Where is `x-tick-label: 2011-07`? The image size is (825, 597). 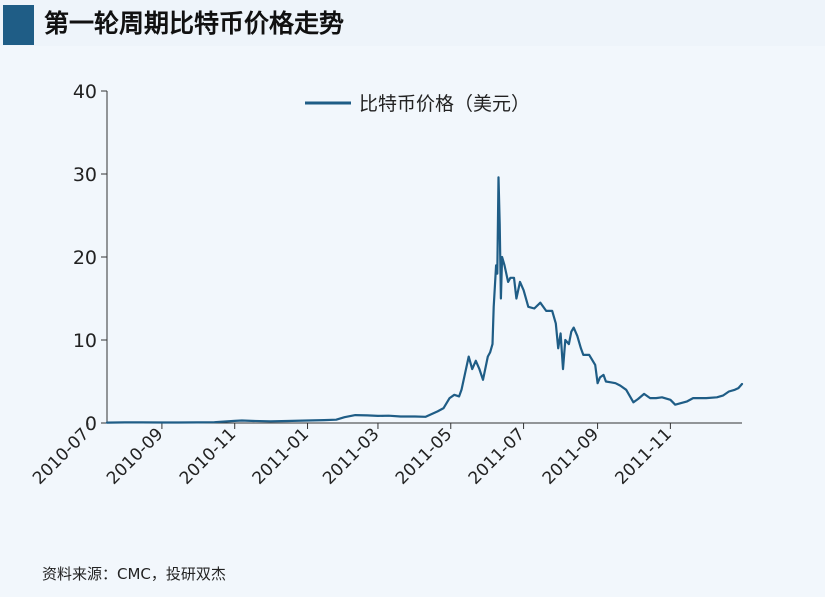 x-tick-label: 2011-07 is located at coordinates (497, 456).